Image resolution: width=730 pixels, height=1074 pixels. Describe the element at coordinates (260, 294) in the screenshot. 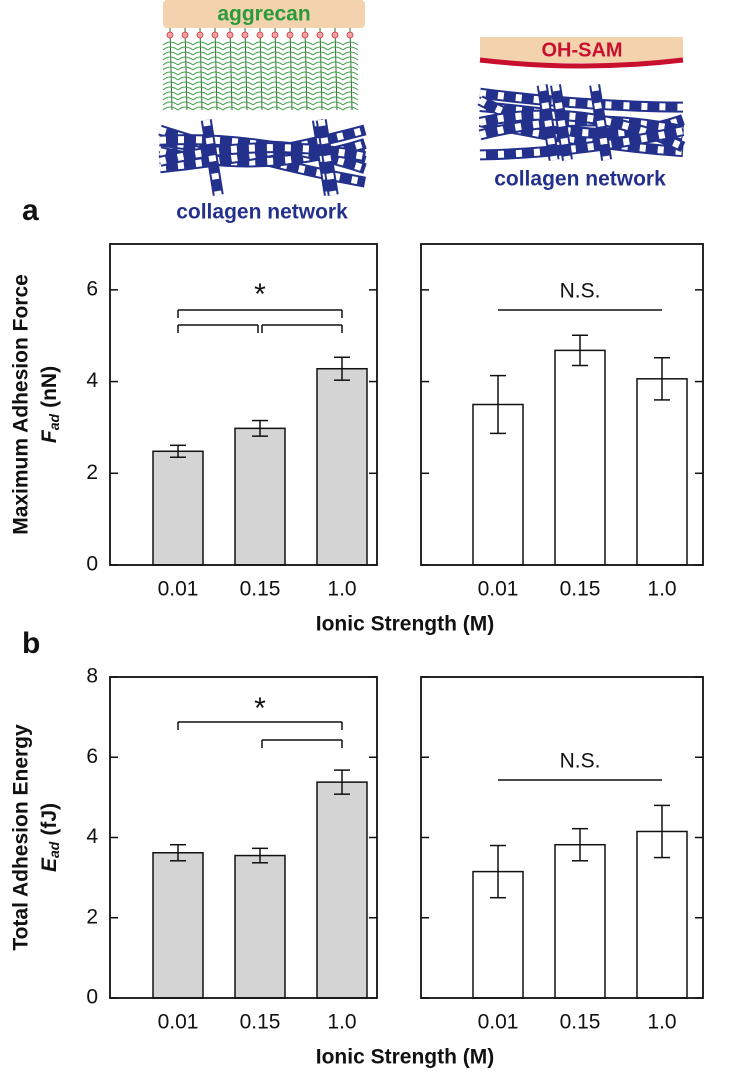

I see `significance-label: *` at that location.